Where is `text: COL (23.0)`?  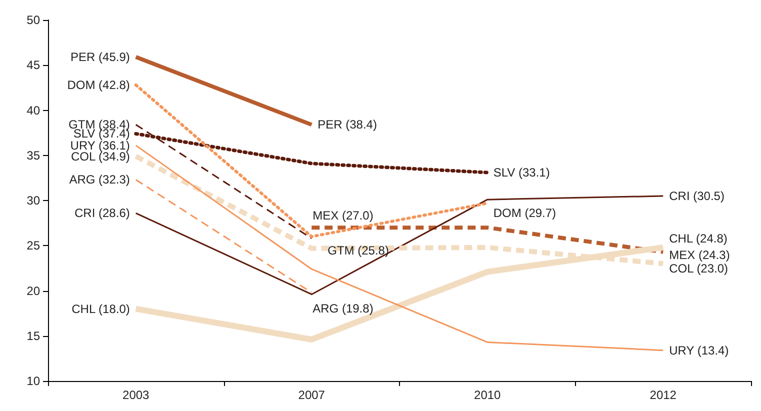
text: COL (23.0) is located at coordinates (698, 269).